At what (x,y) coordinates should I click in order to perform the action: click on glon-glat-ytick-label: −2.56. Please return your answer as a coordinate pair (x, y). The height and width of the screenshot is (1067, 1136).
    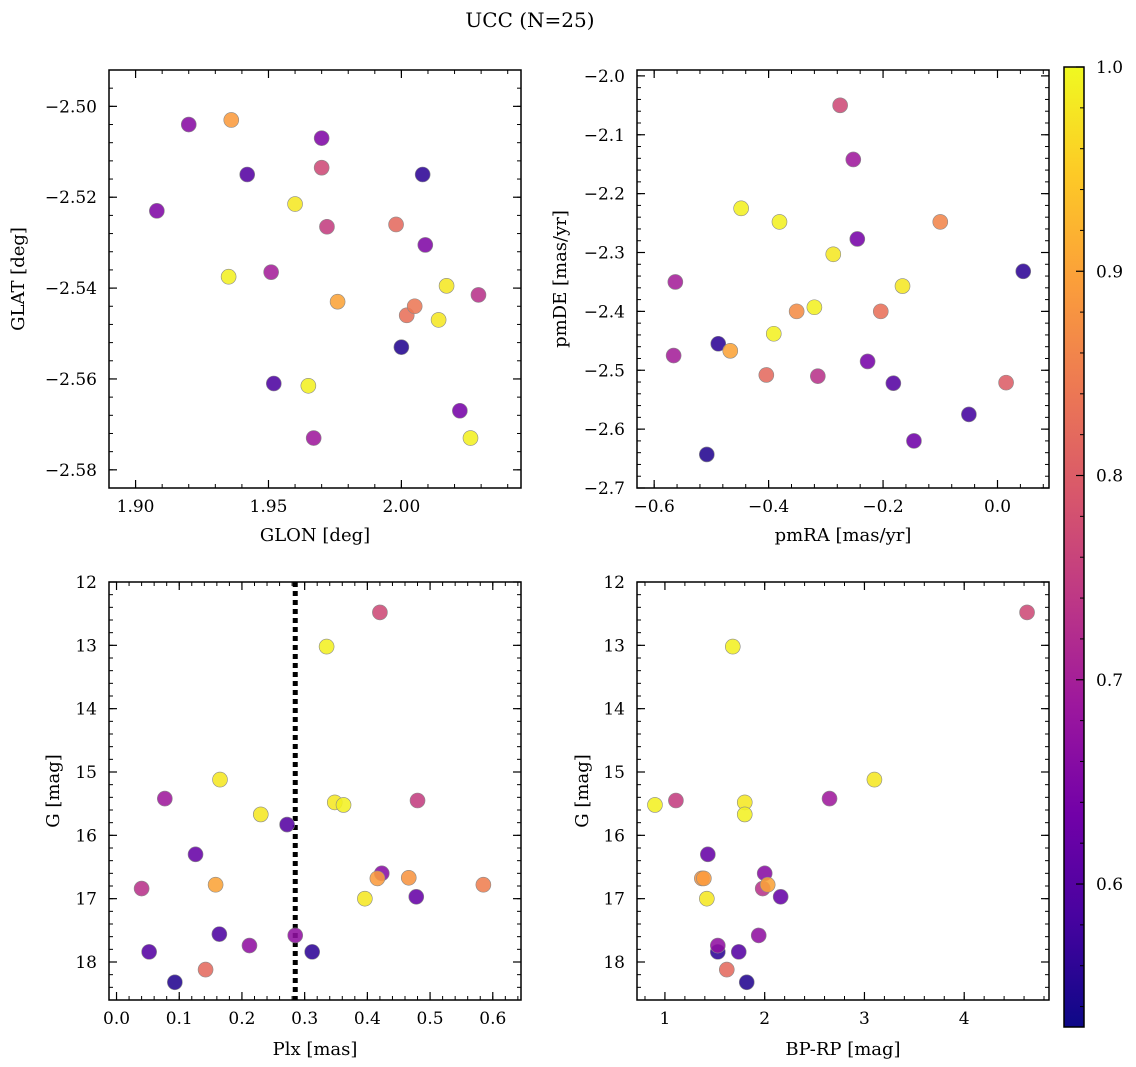
    Looking at the image, I should click on (71, 380).